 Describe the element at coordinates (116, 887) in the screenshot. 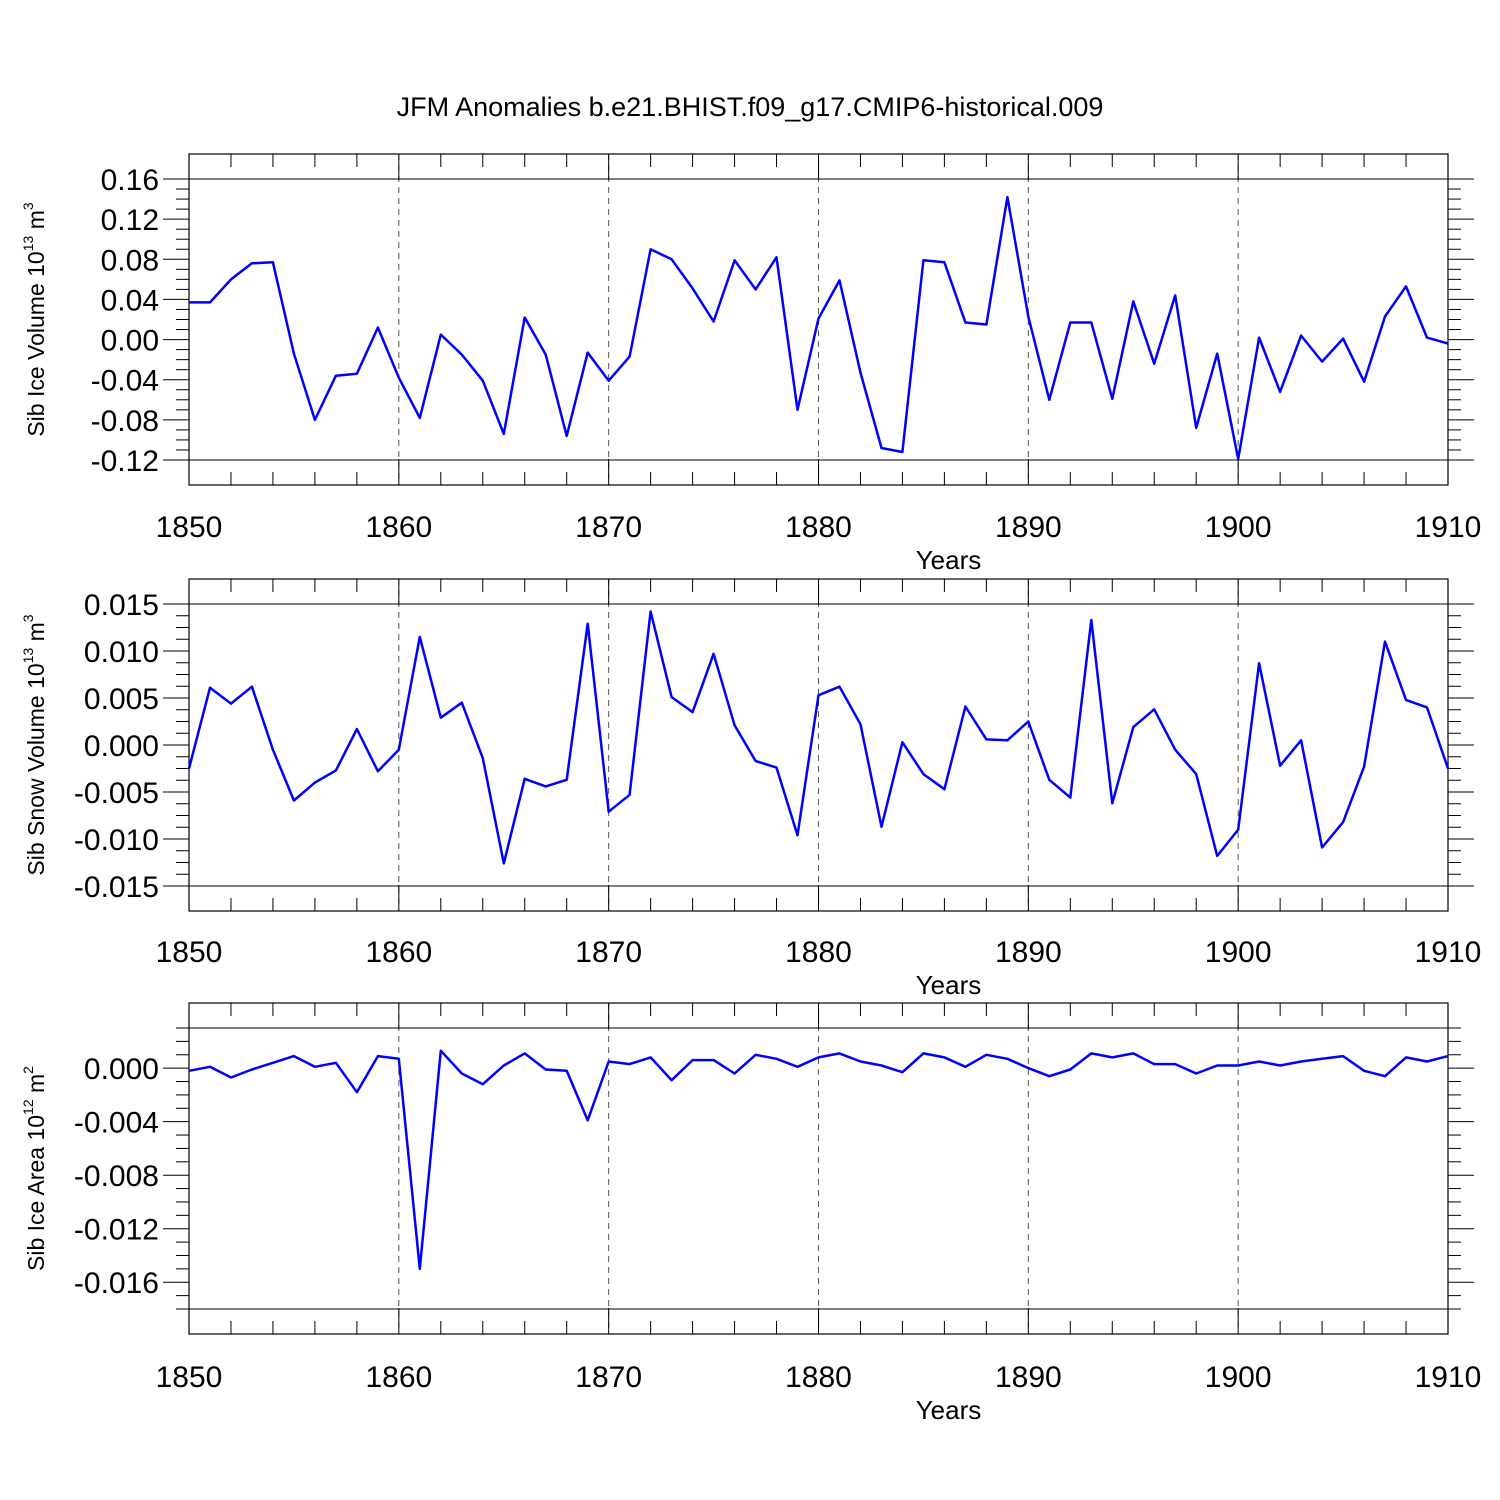

I see `y-tick-label: -0.015` at that location.